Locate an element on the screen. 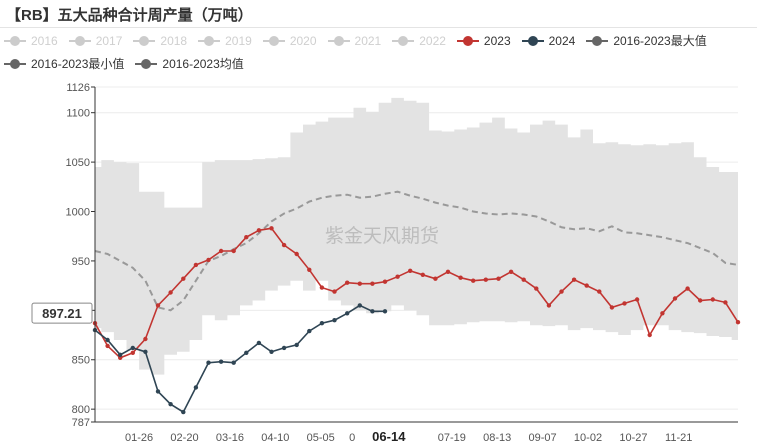 This screenshot has width=757, height=448. legend-item: 2020 is located at coordinates (289, 41).